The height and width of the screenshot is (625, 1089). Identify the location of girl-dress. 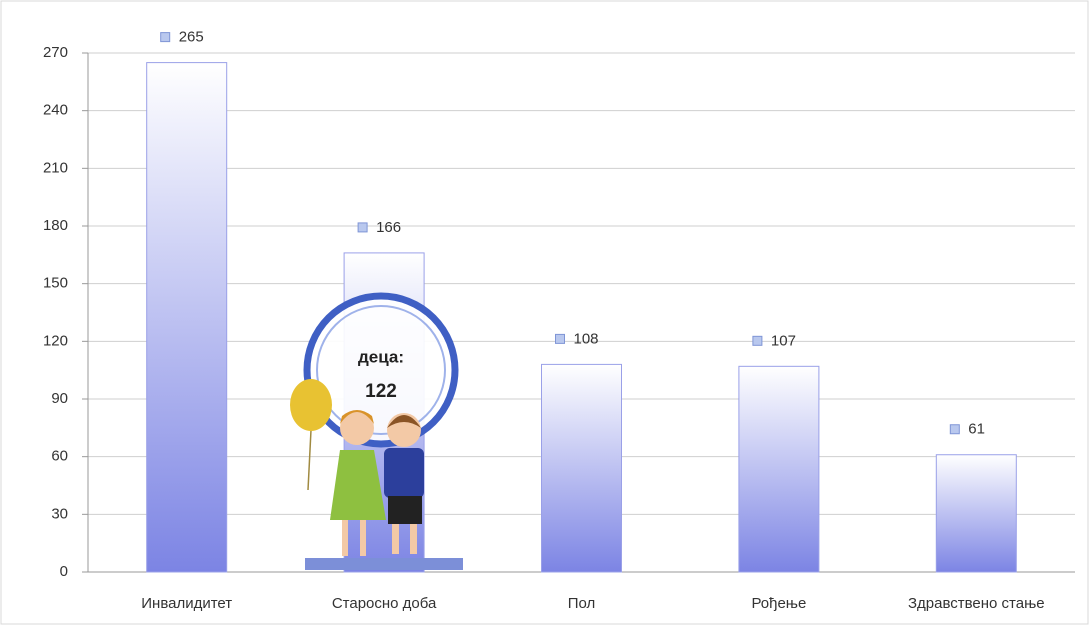
(358, 485).